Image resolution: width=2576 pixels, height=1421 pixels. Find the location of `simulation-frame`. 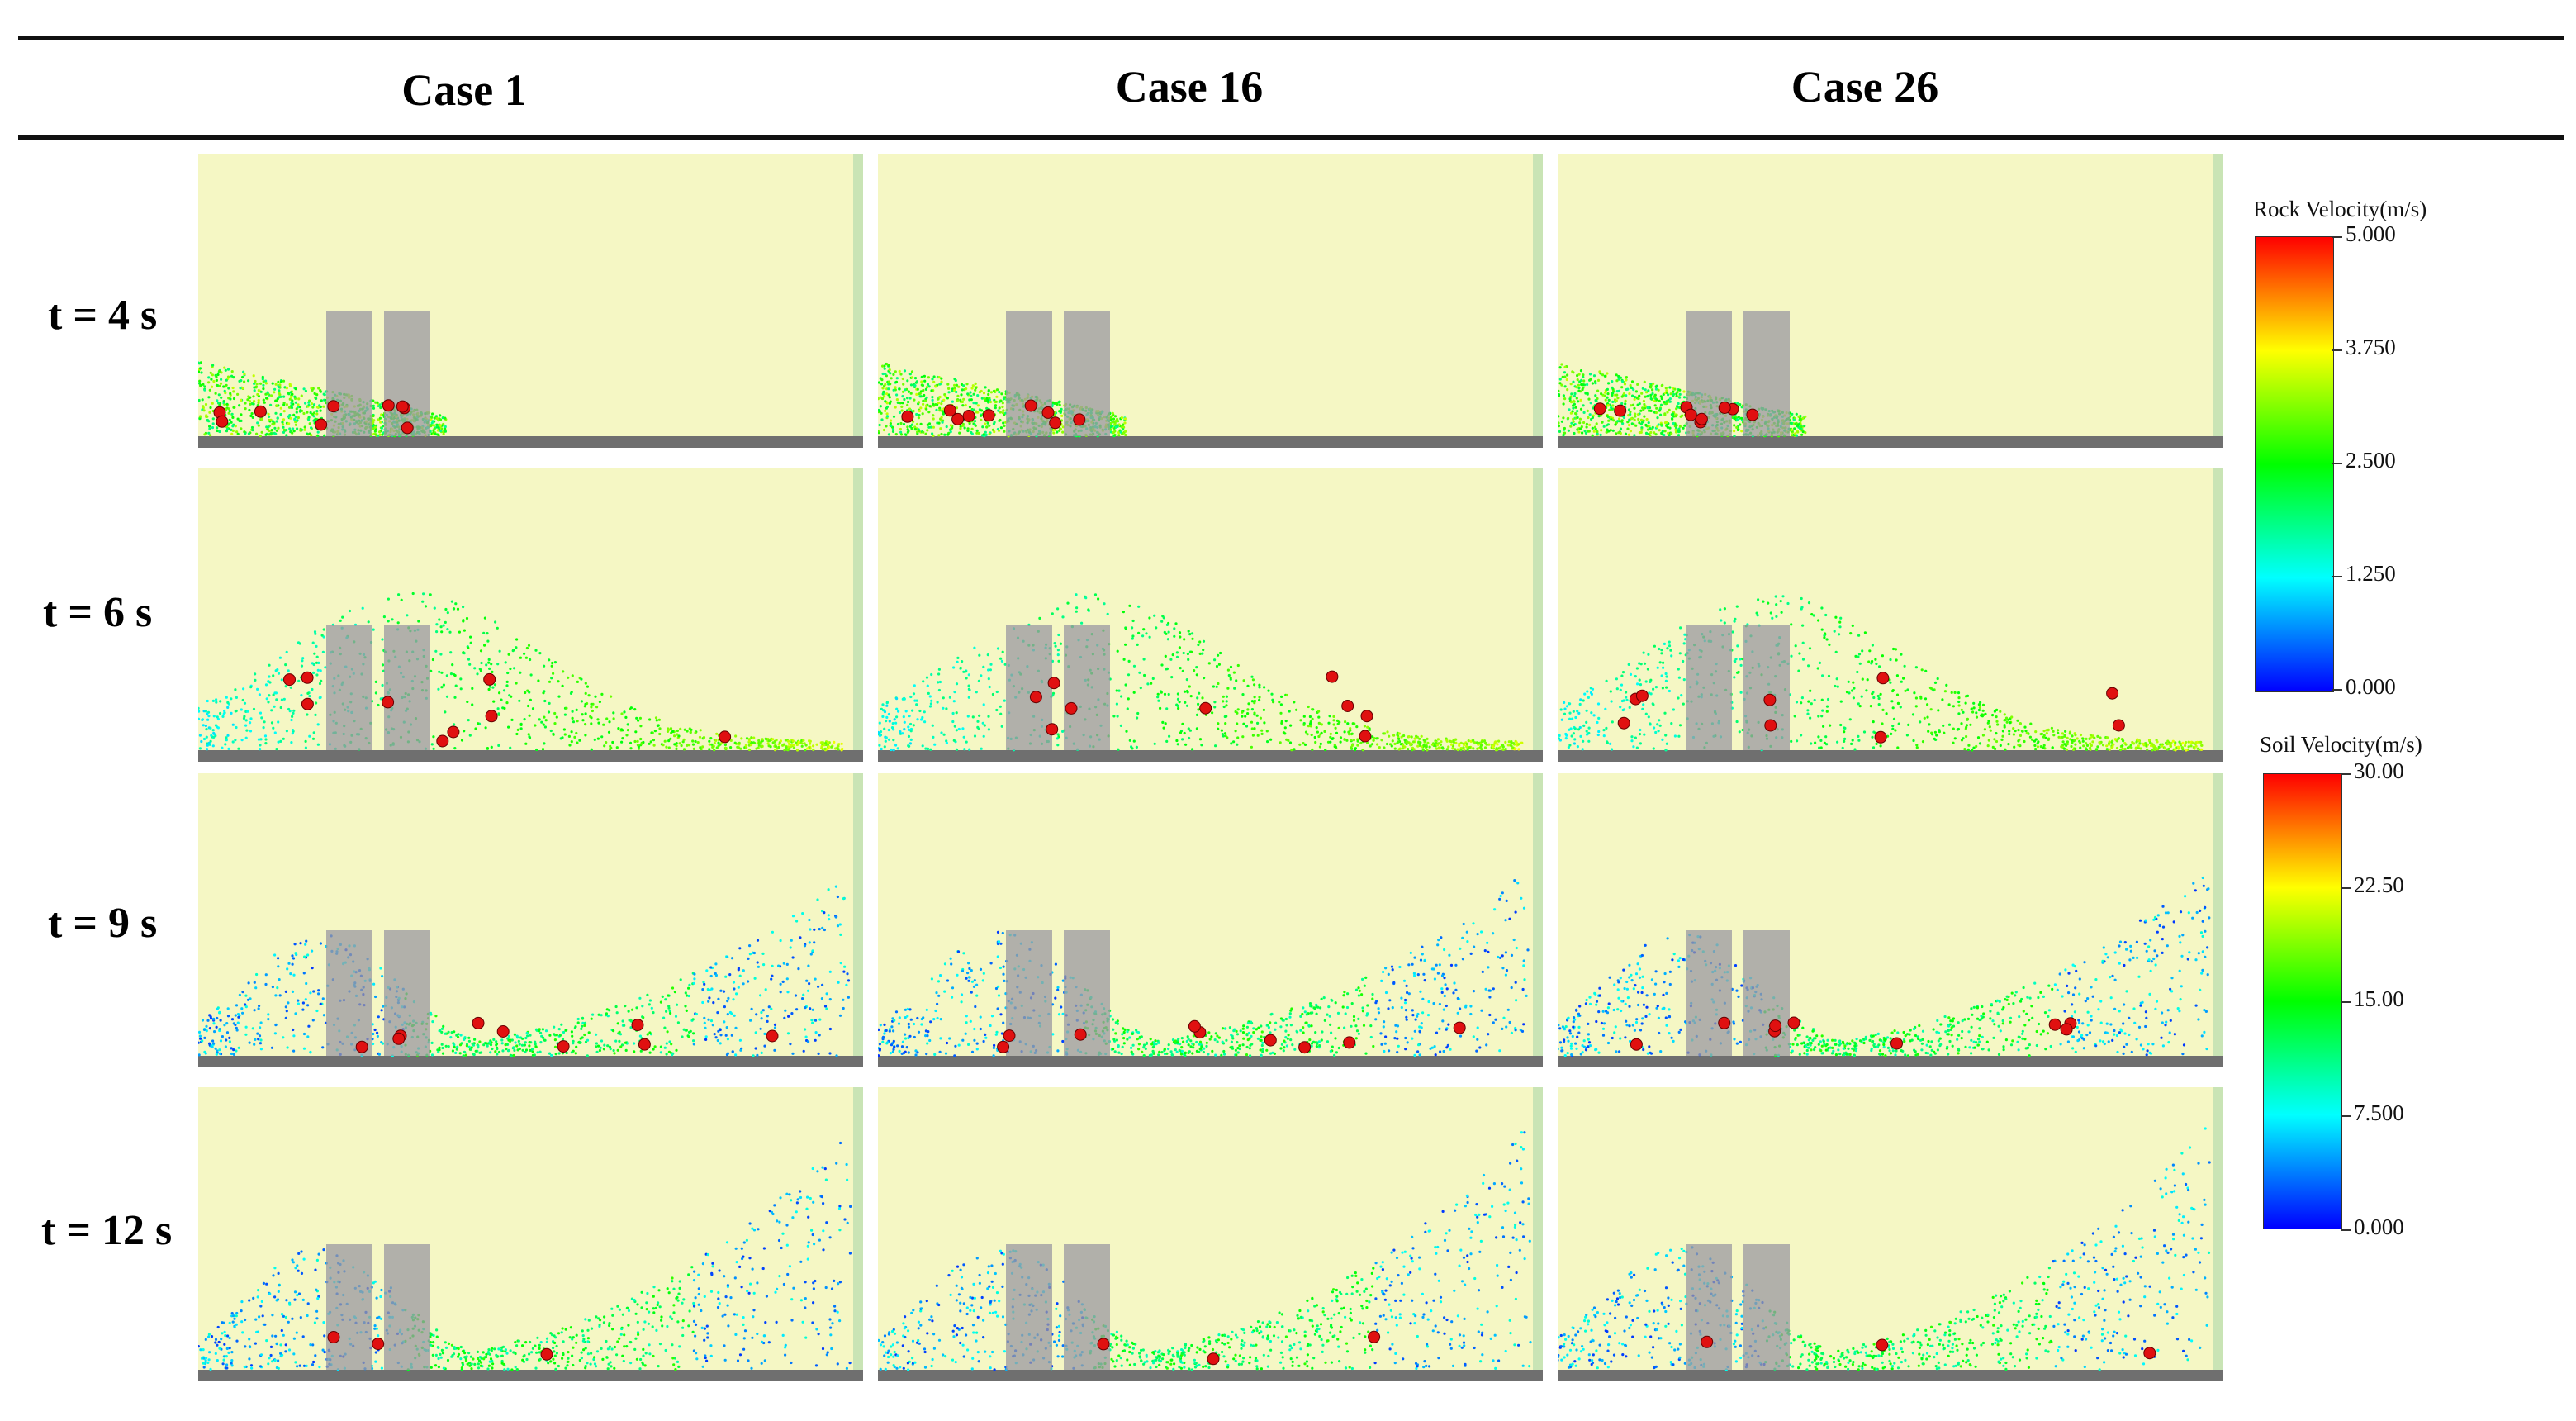

simulation-frame is located at coordinates (1210, 301).